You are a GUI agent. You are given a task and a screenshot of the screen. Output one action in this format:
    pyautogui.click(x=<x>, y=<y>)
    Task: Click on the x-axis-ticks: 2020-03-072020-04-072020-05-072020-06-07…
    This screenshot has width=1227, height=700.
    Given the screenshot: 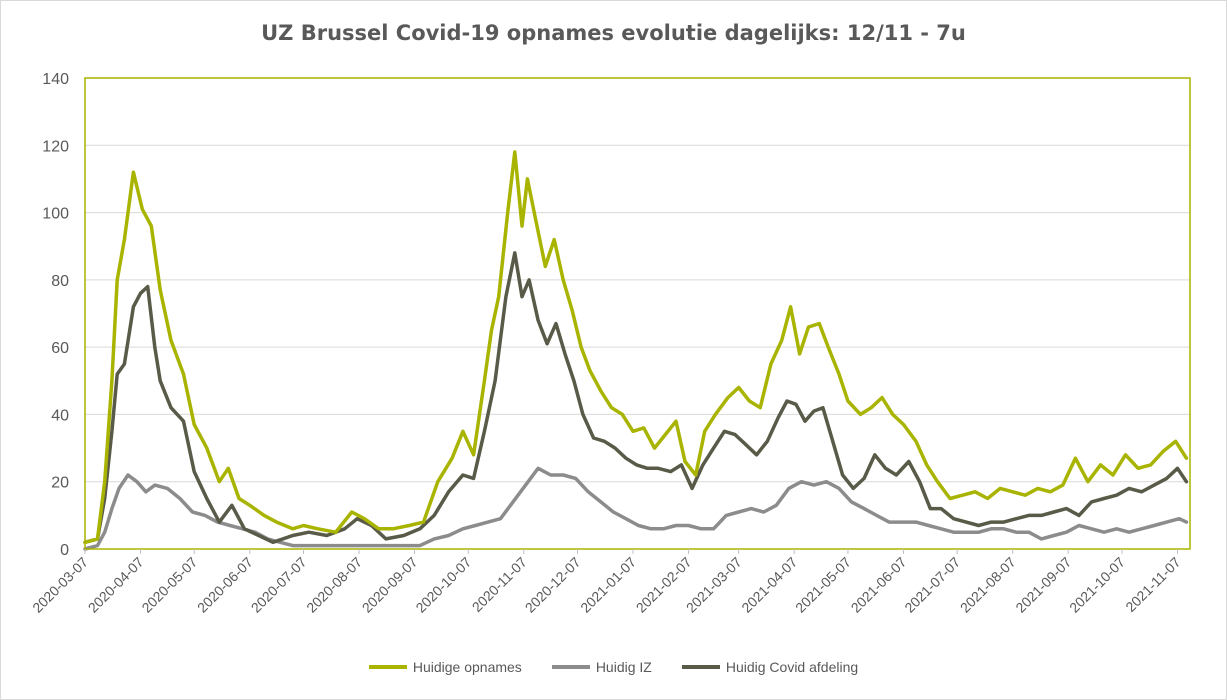 What is the action you would take?
    pyautogui.click(x=606, y=582)
    